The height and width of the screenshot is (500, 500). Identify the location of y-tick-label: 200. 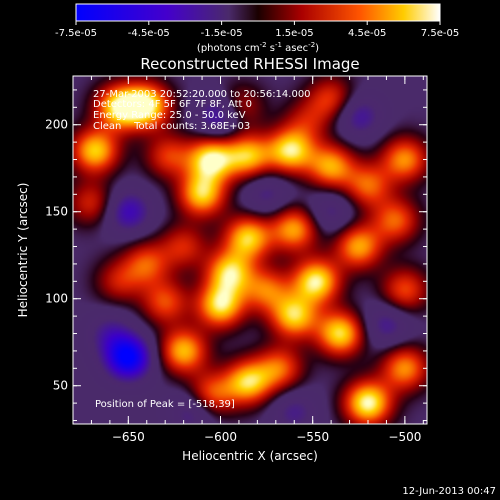
(56, 125).